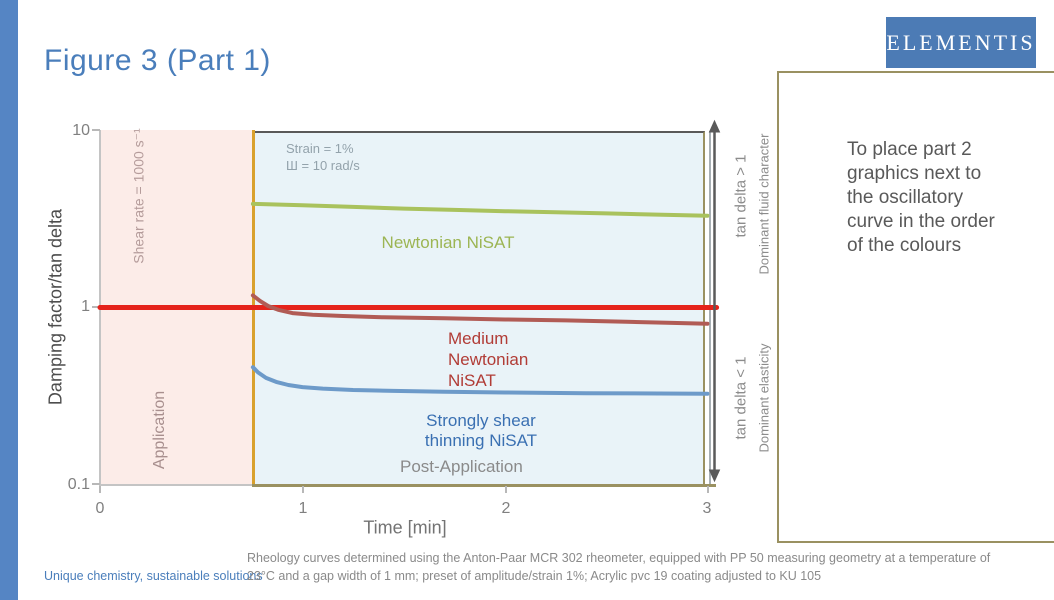 This screenshot has height=600, width=1054. I want to click on left-accent-bar, so click(9, 300).